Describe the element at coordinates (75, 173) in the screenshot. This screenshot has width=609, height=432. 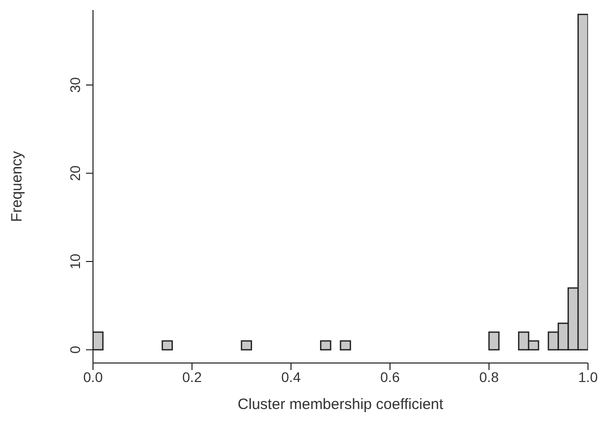
I see `y-tick-label: 20` at that location.